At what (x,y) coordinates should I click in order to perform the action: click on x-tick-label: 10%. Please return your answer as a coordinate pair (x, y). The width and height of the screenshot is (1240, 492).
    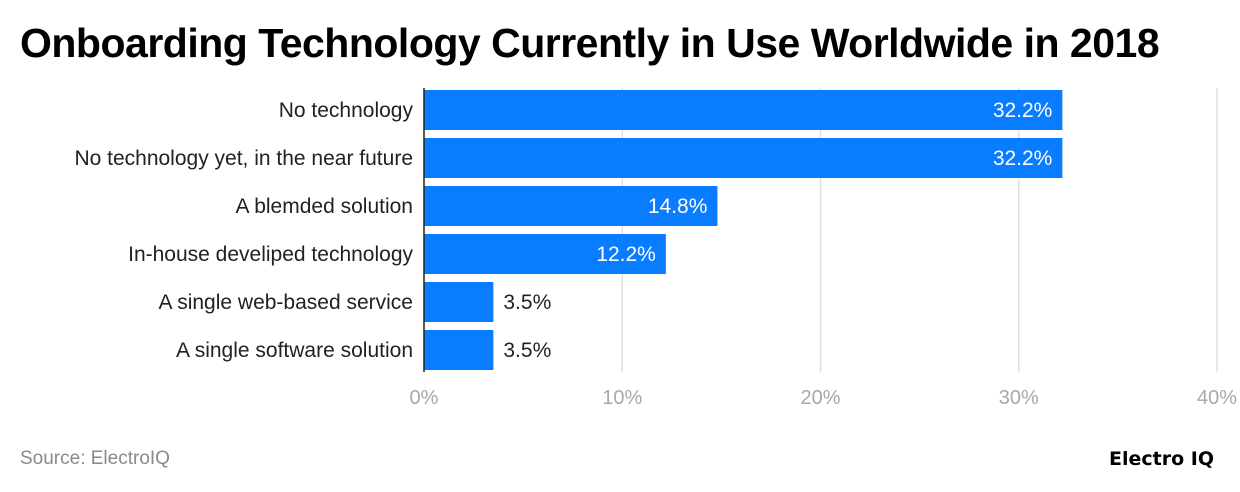
    Looking at the image, I should click on (622, 398).